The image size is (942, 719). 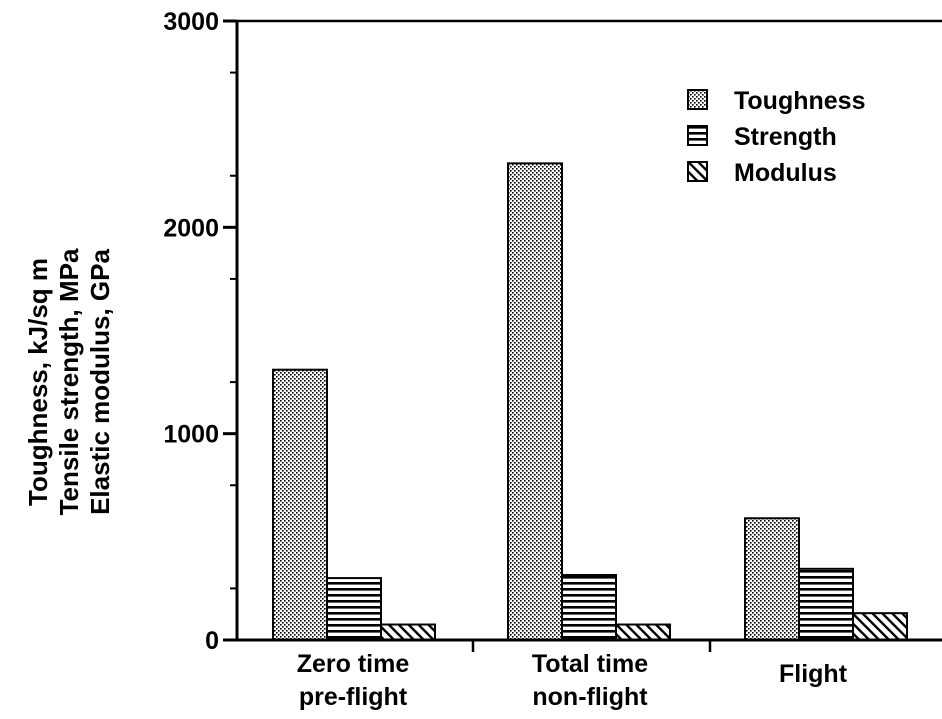 I want to click on x-tick-label: Flight, so click(x=813, y=674).